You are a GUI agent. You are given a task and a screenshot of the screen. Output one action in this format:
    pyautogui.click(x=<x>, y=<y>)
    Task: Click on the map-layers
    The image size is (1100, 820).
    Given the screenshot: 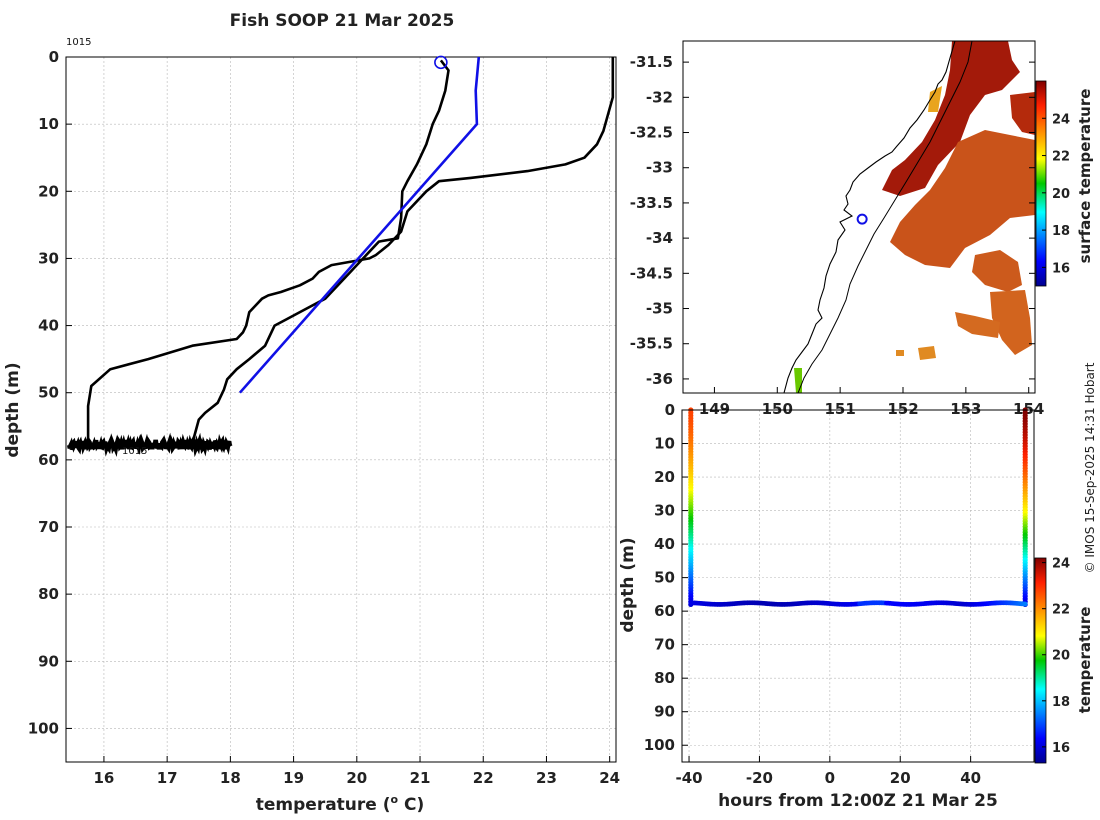 What is the action you would take?
    pyautogui.click(x=909, y=217)
    